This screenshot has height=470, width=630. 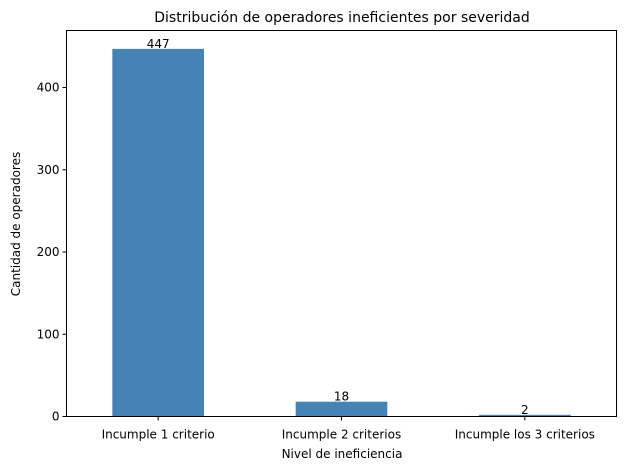 I want to click on bar-value-label: 447, so click(x=158, y=44).